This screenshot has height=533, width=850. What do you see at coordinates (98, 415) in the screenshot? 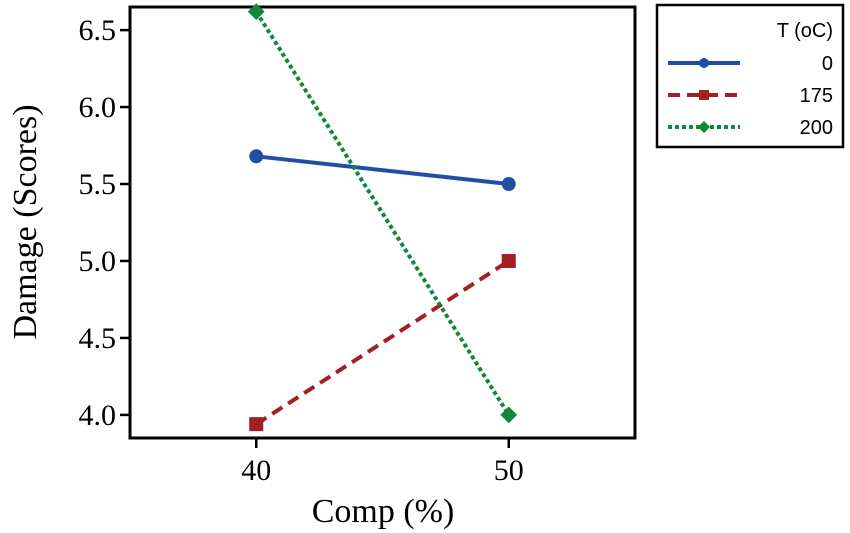
I see `y-tick-label: 4.0` at bounding box center [98, 415].